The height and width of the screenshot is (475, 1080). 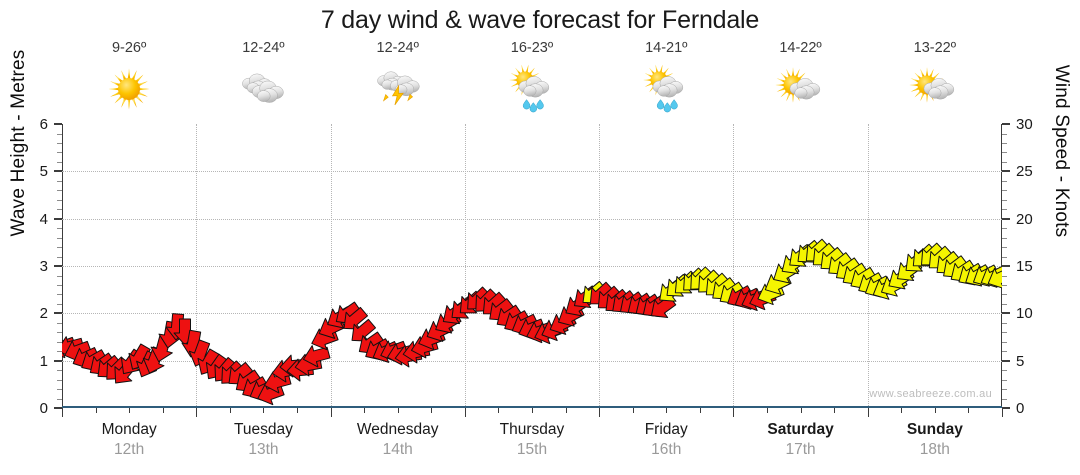 I want to click on temperature-range: 16-23º, so click(x=532, y=48).